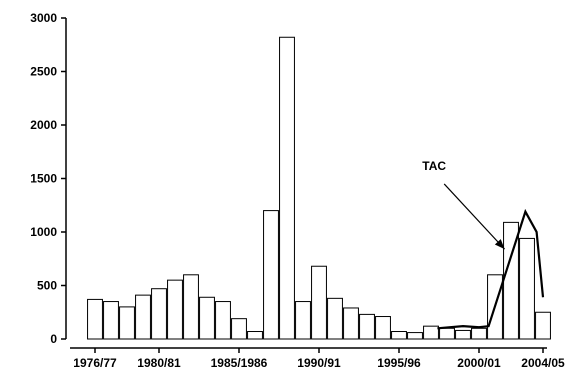  What do you see at coordinates (43, 18) in the screenshot?
I see `y-tick-label: 3000` at bounding box center [43, 18].